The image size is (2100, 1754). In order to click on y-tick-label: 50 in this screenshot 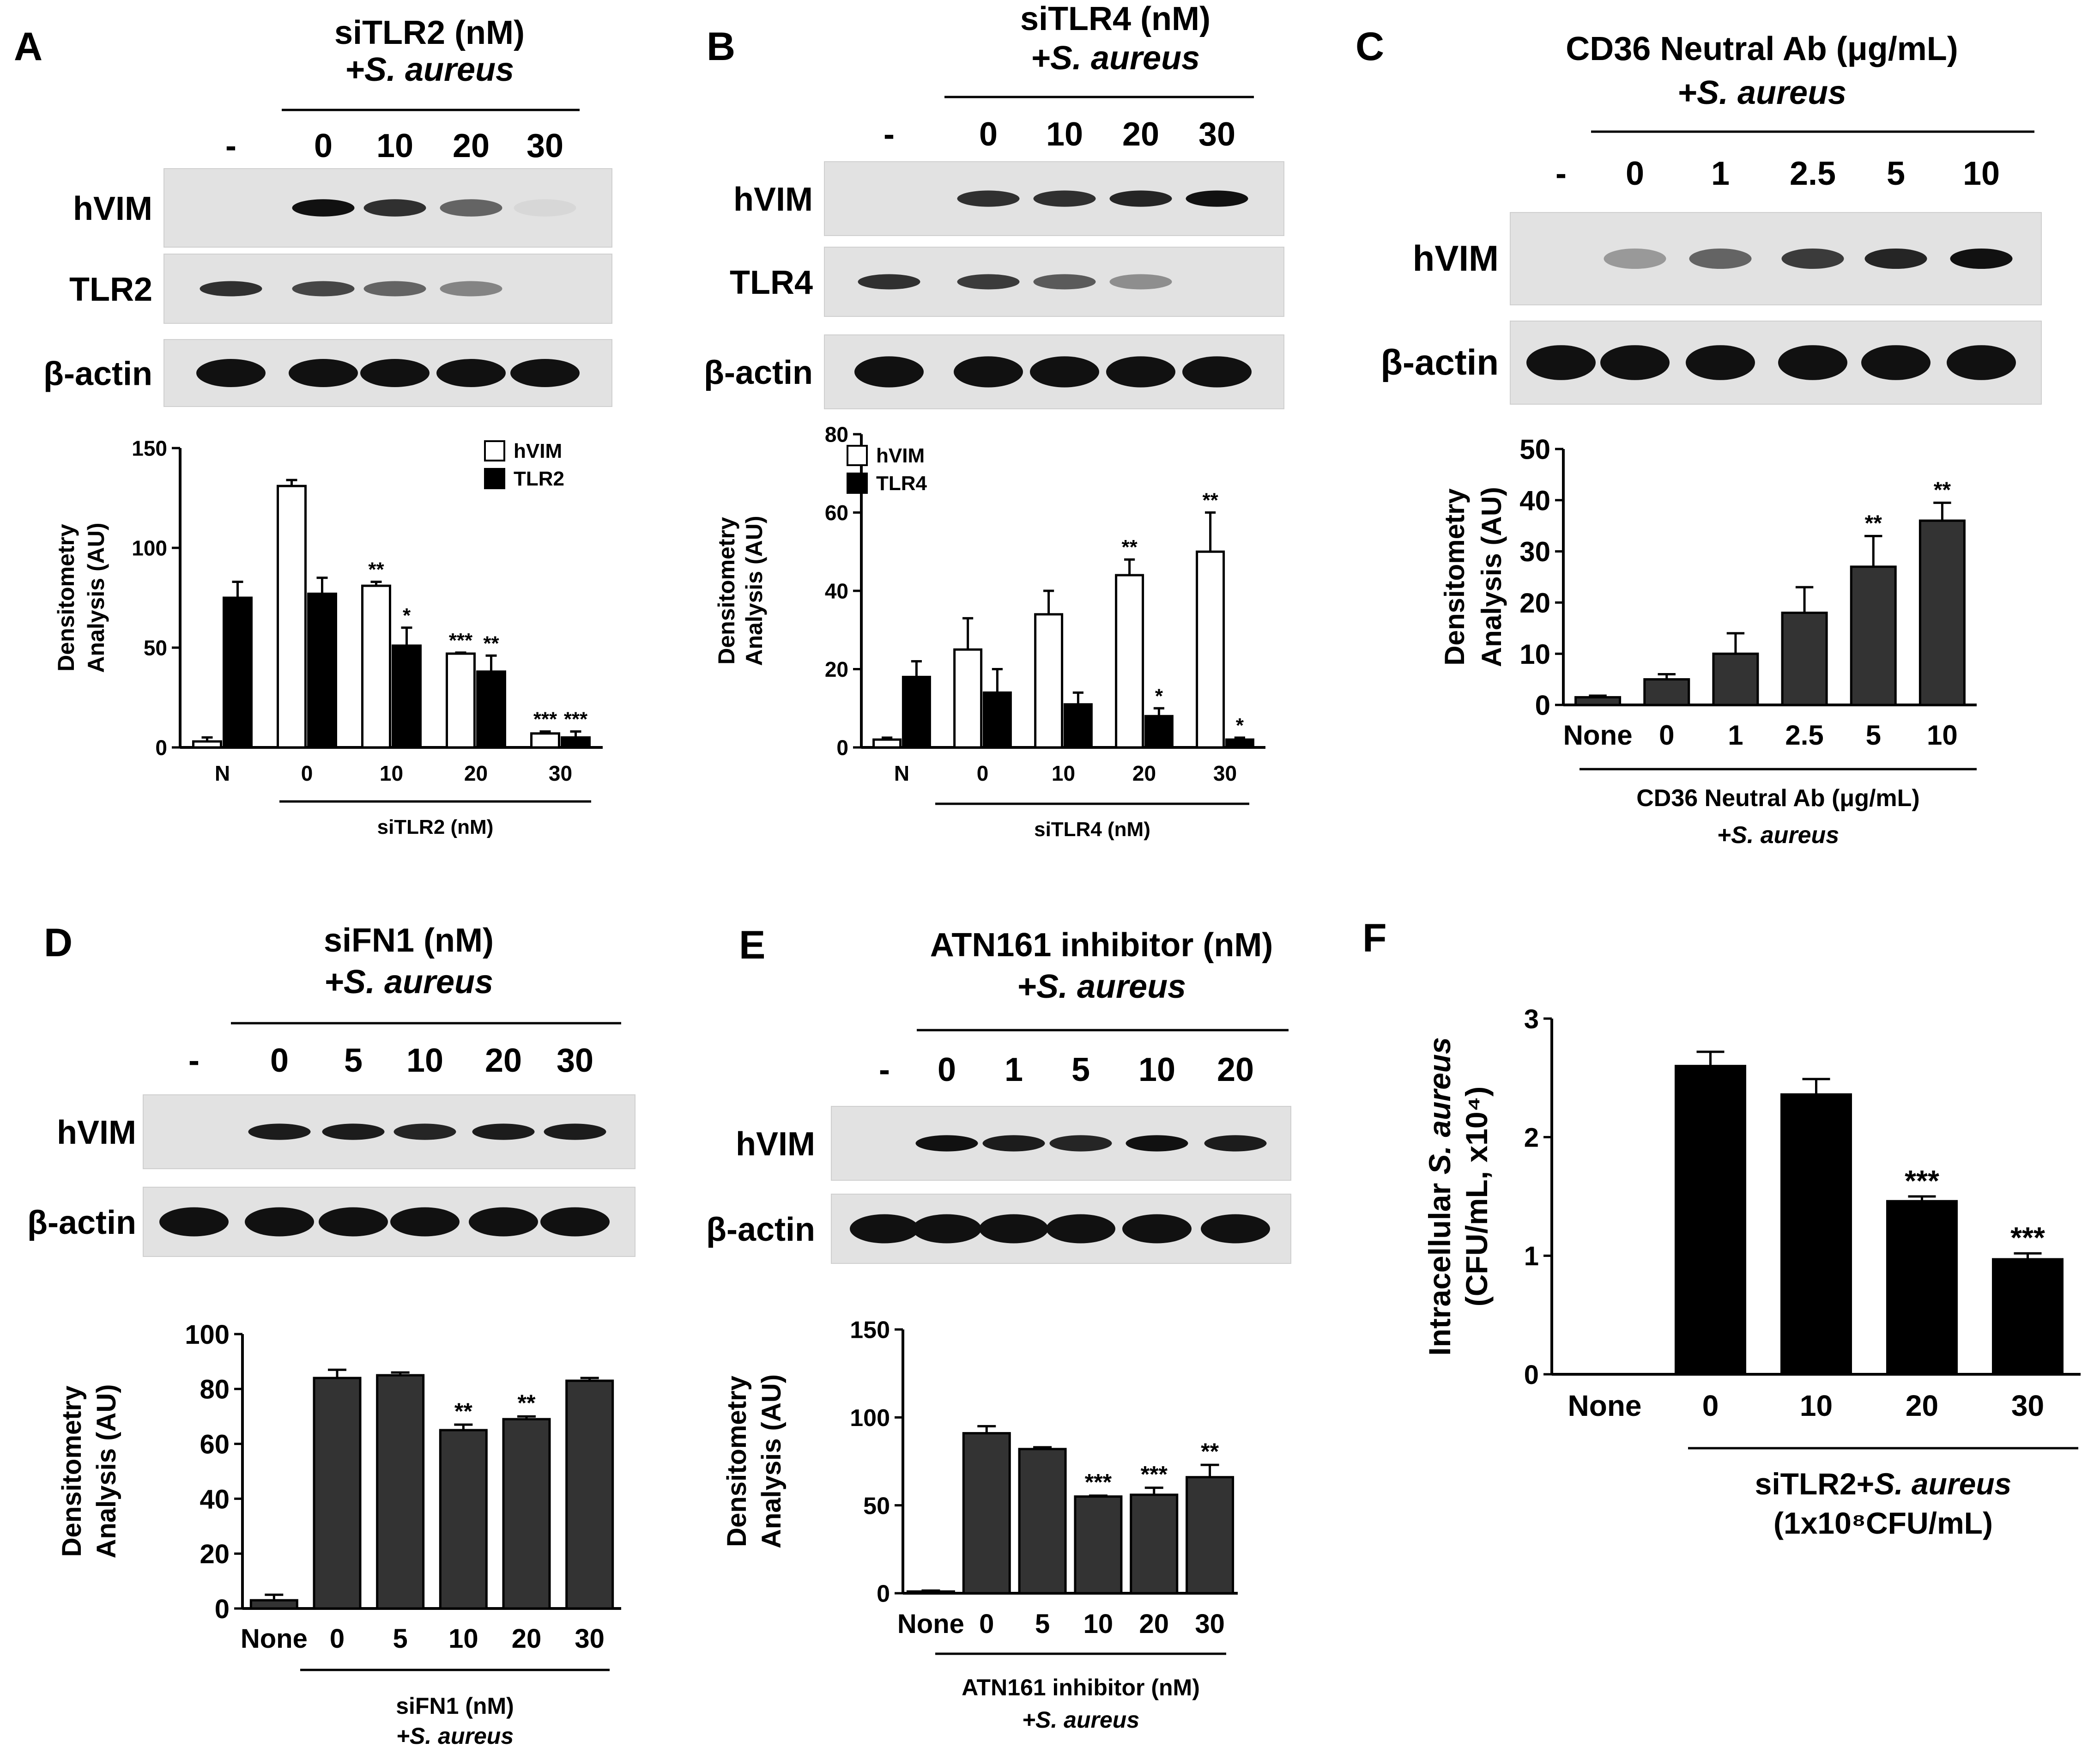, I will do `click(1534, 449)`.